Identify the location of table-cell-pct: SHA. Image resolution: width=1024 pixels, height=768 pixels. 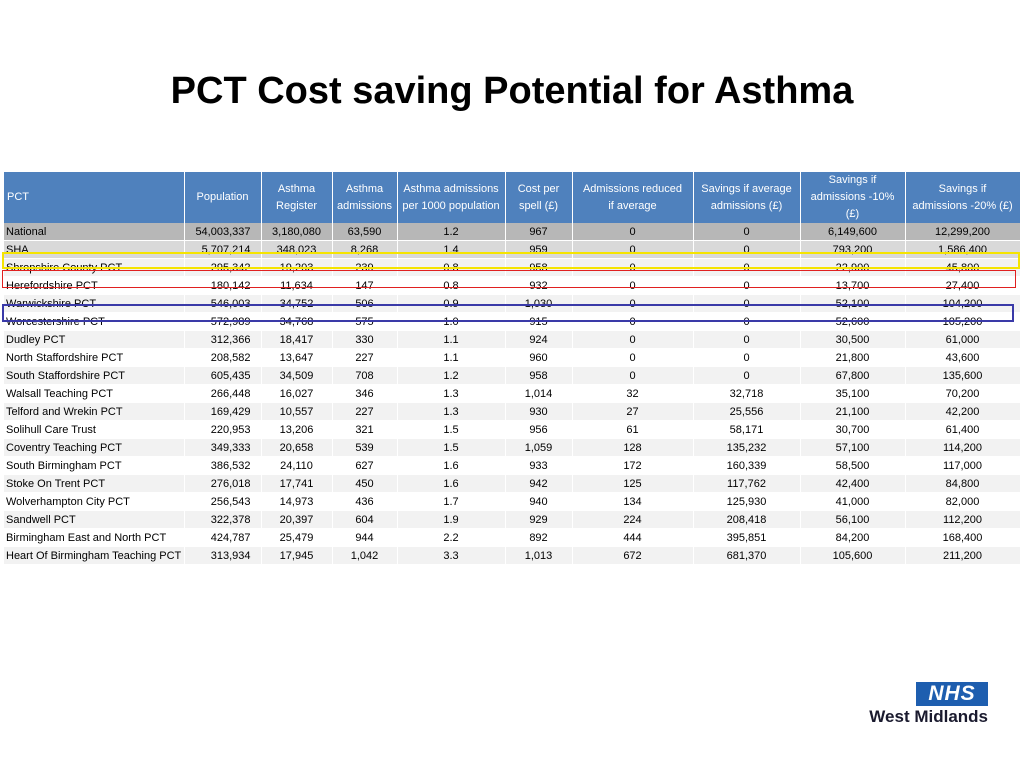
(94, 249).